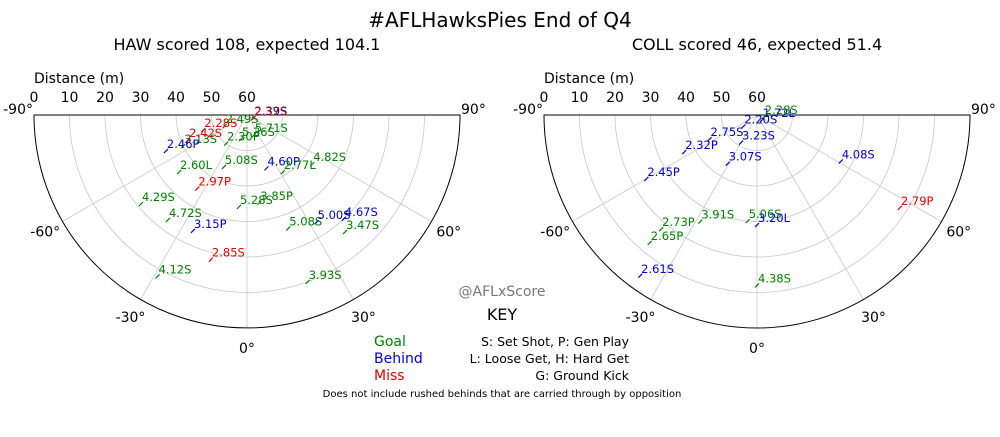  I want to click on haw-shot-label: 3.93S, so click(325, 275).